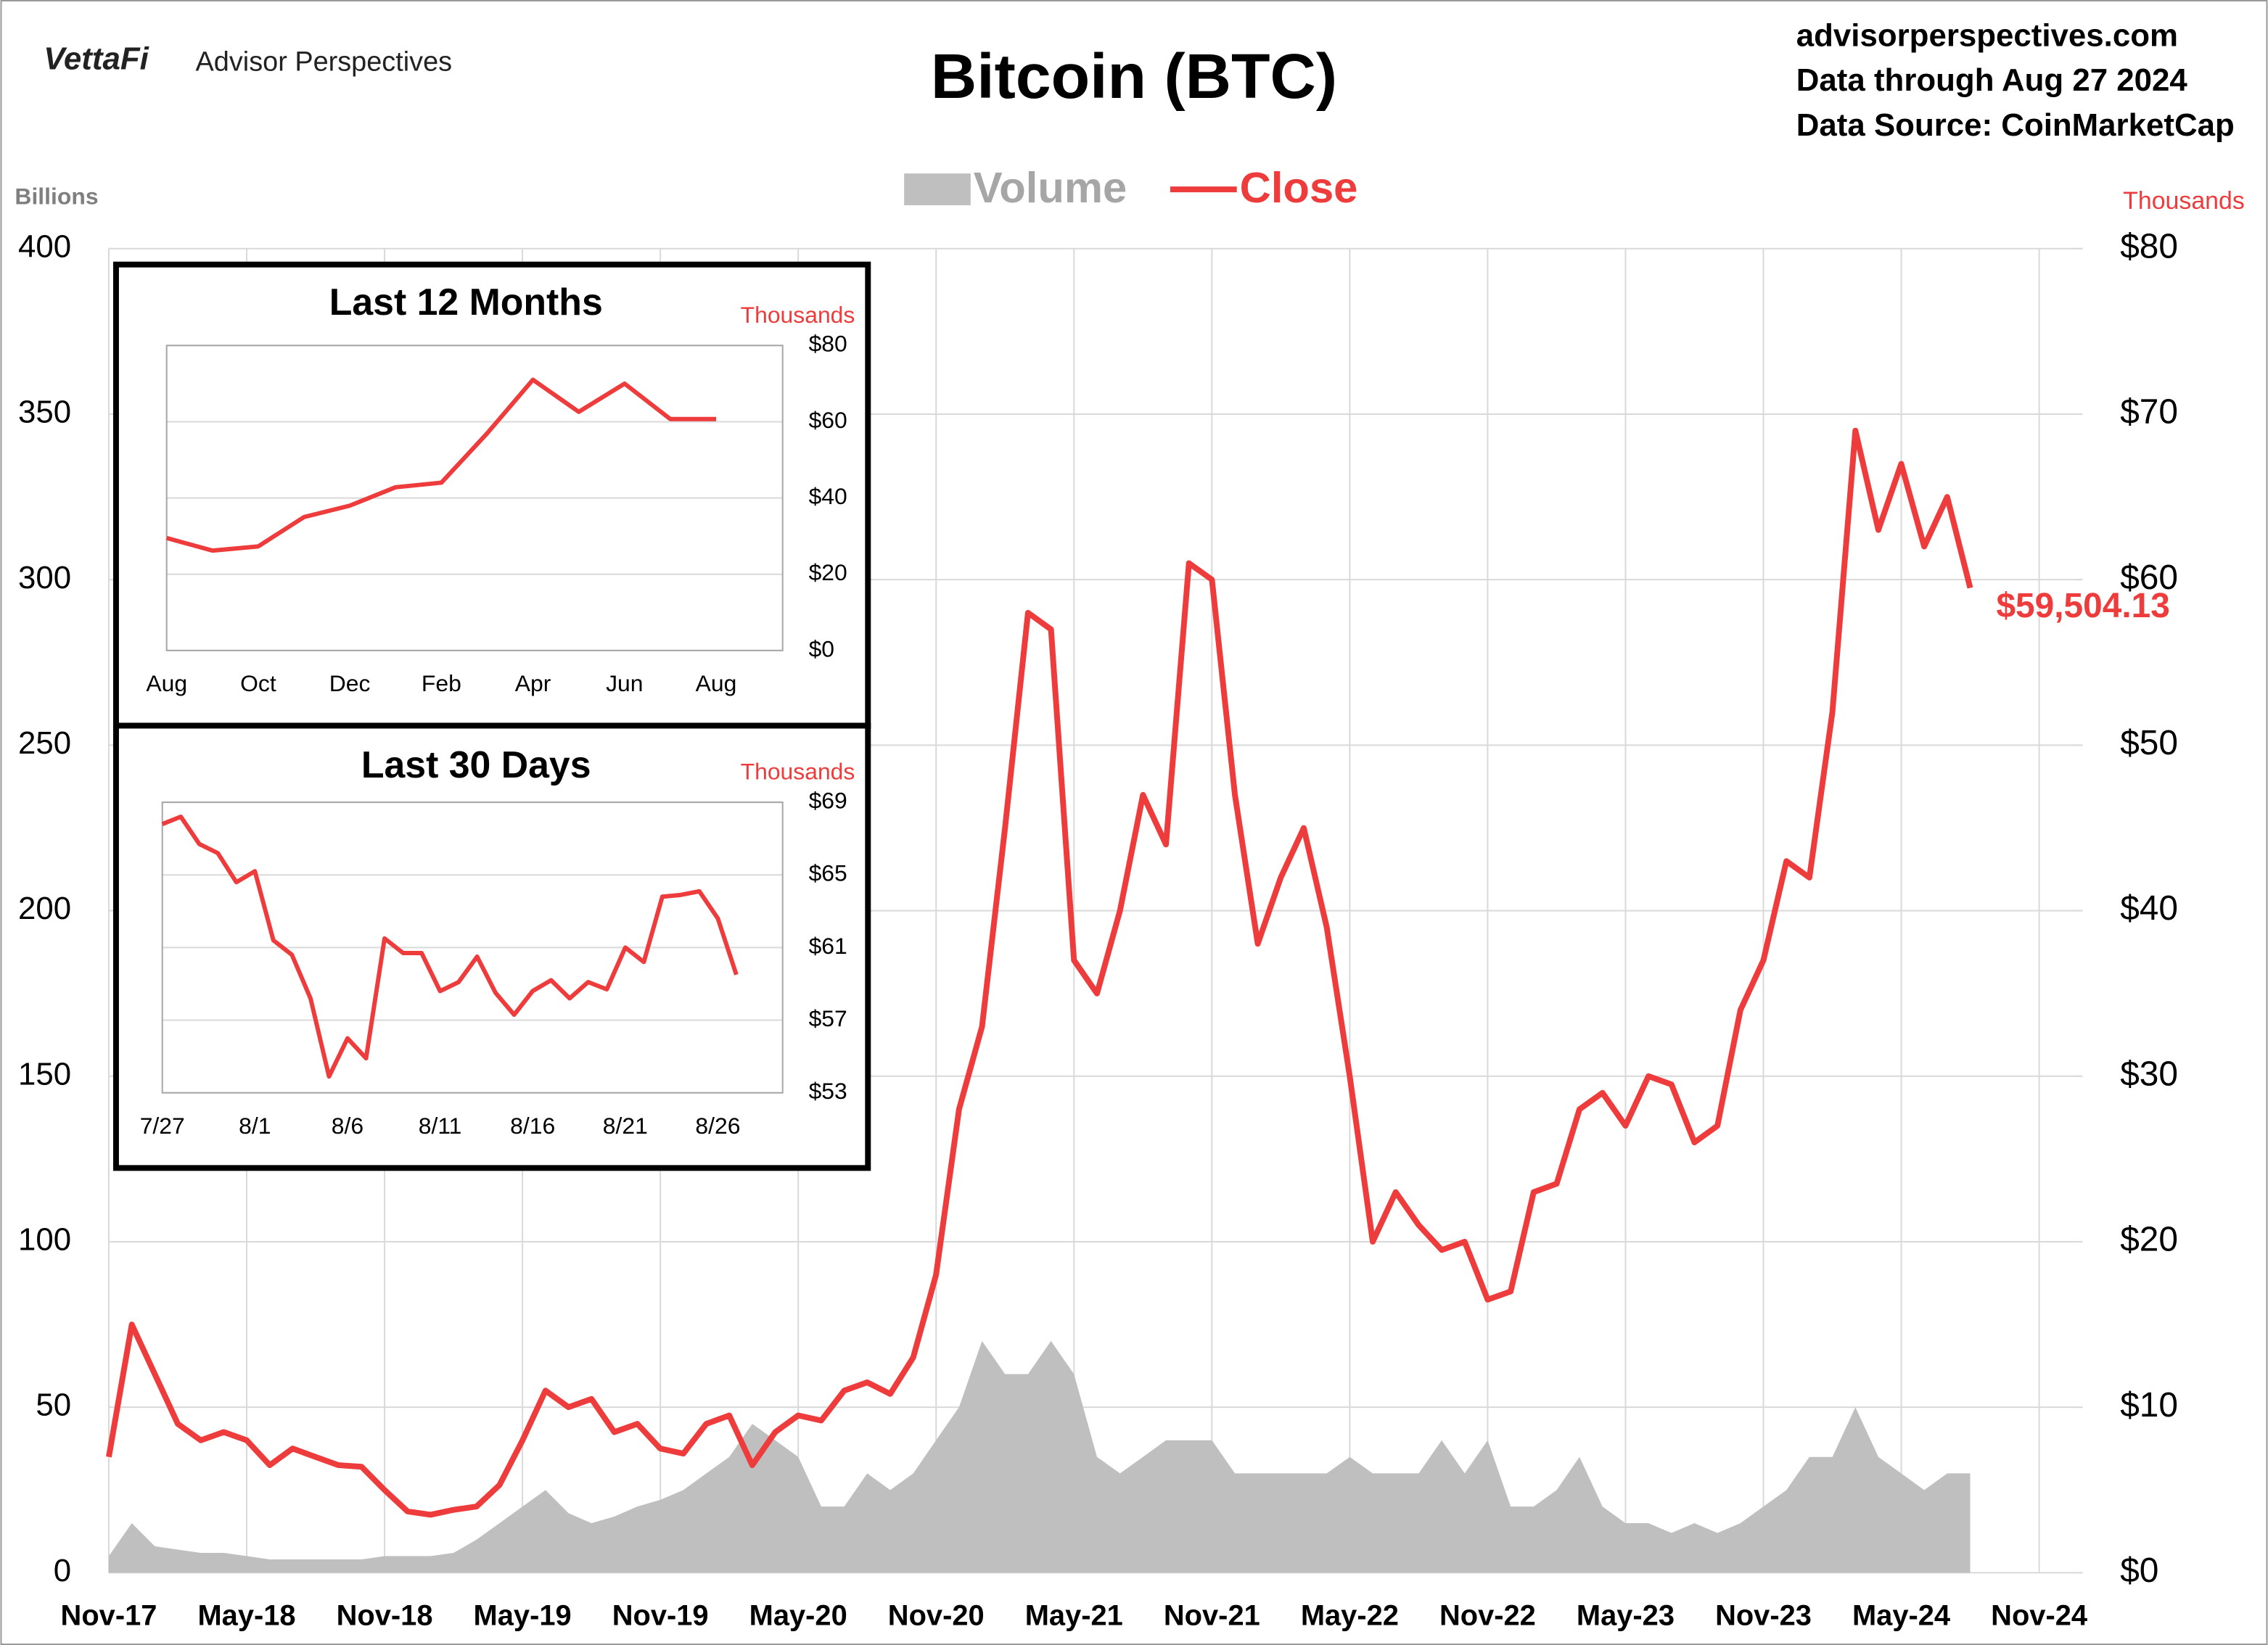 Image resolution: width=2268 pixels, height=1645 pixels. What do you see at coordinates (258, 683) in the screenshot?
I see `x-tick-label: Oct` at bounding box center [258, 683].